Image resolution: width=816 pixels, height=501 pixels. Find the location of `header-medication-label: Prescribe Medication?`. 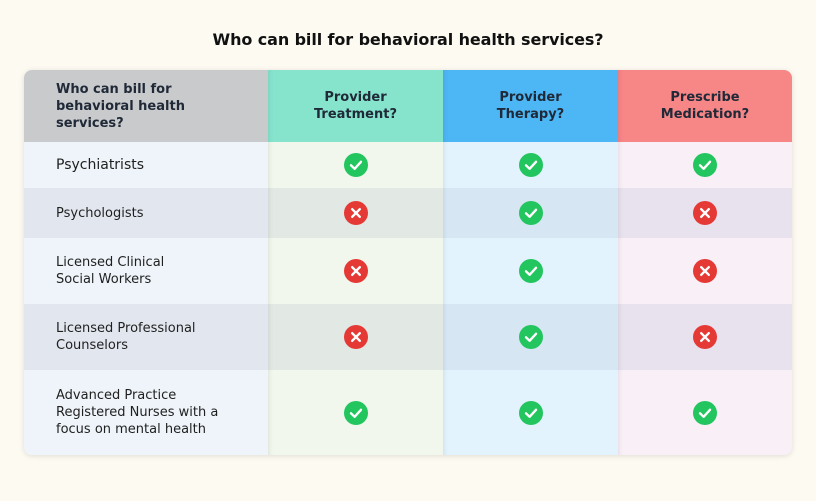

header-medication-label: Prescribe Medication? is located at coordinates (705, 106).